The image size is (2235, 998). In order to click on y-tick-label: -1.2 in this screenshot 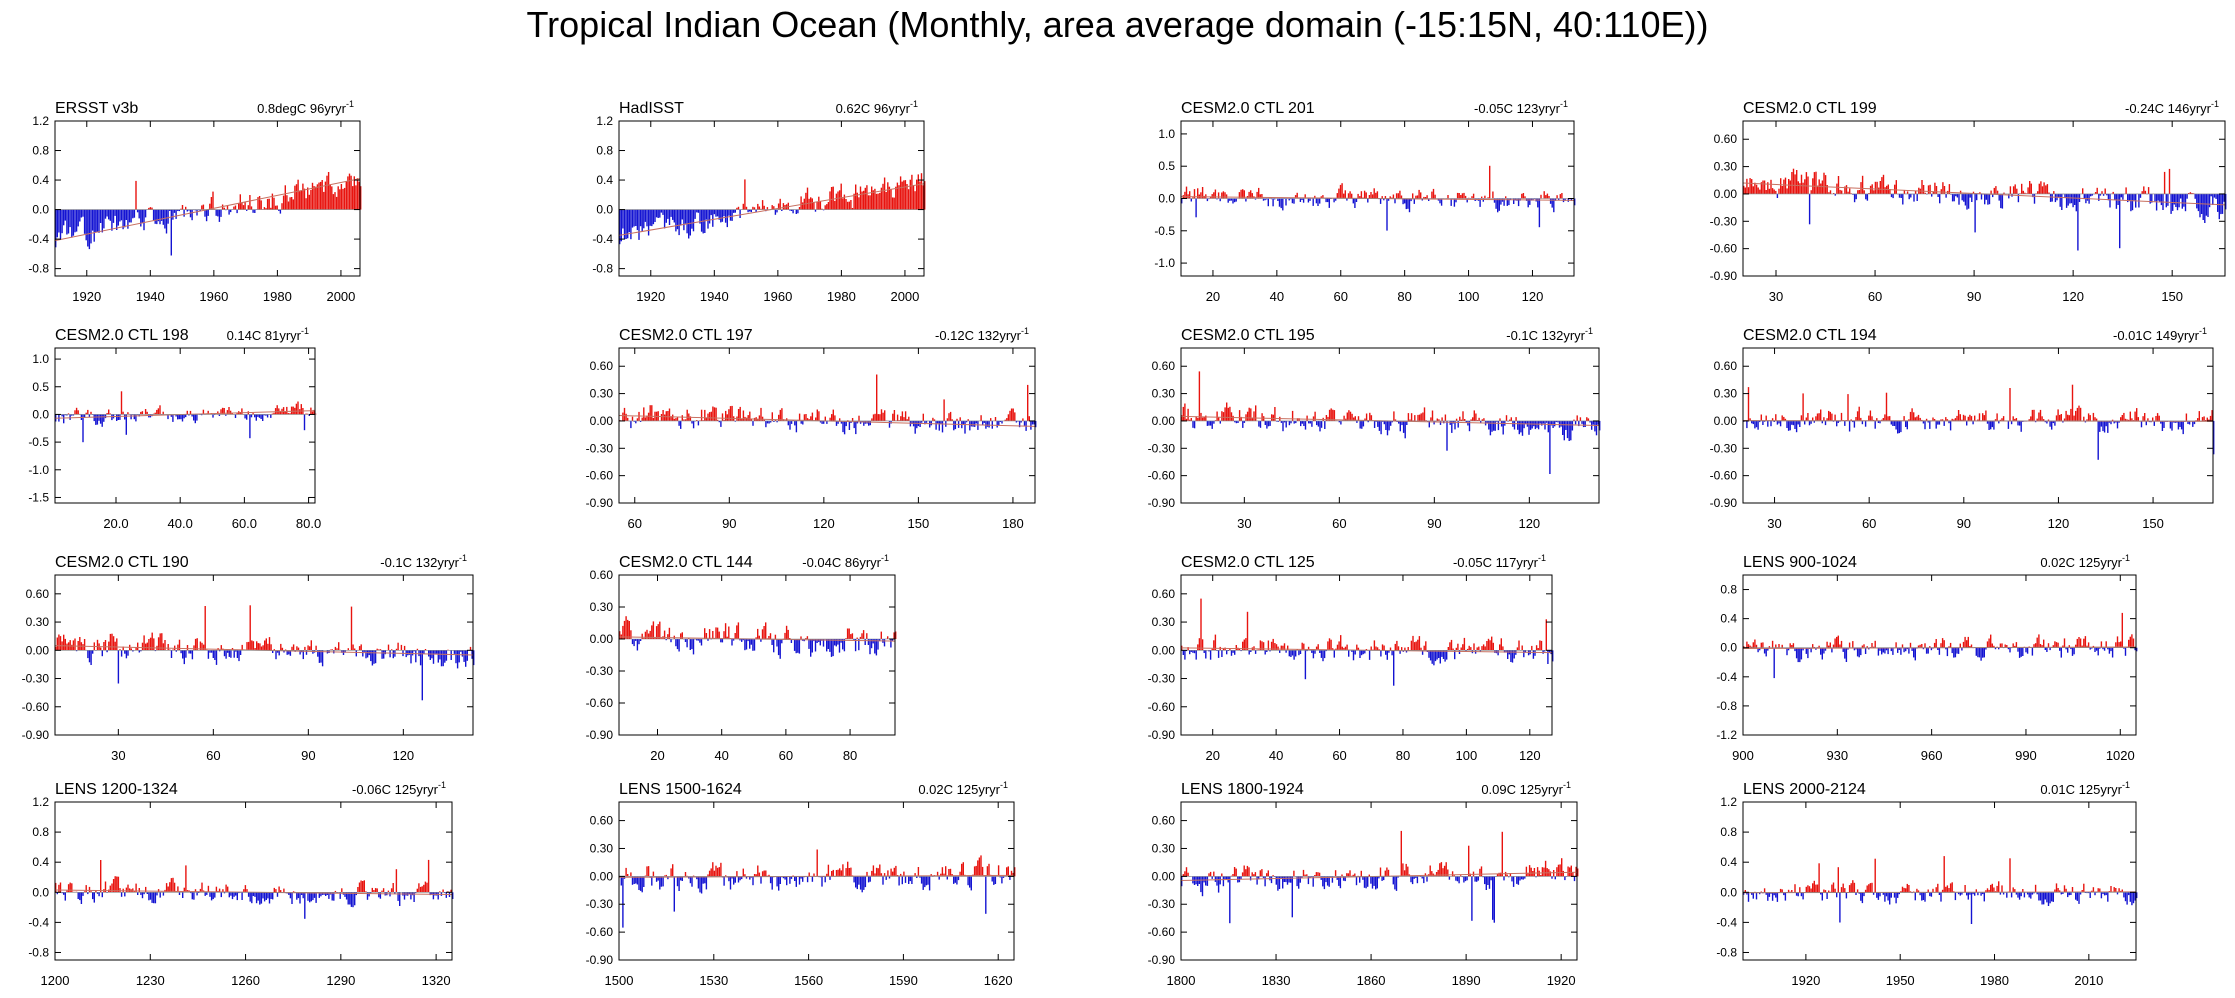, I will do `click(1726, 735)`.